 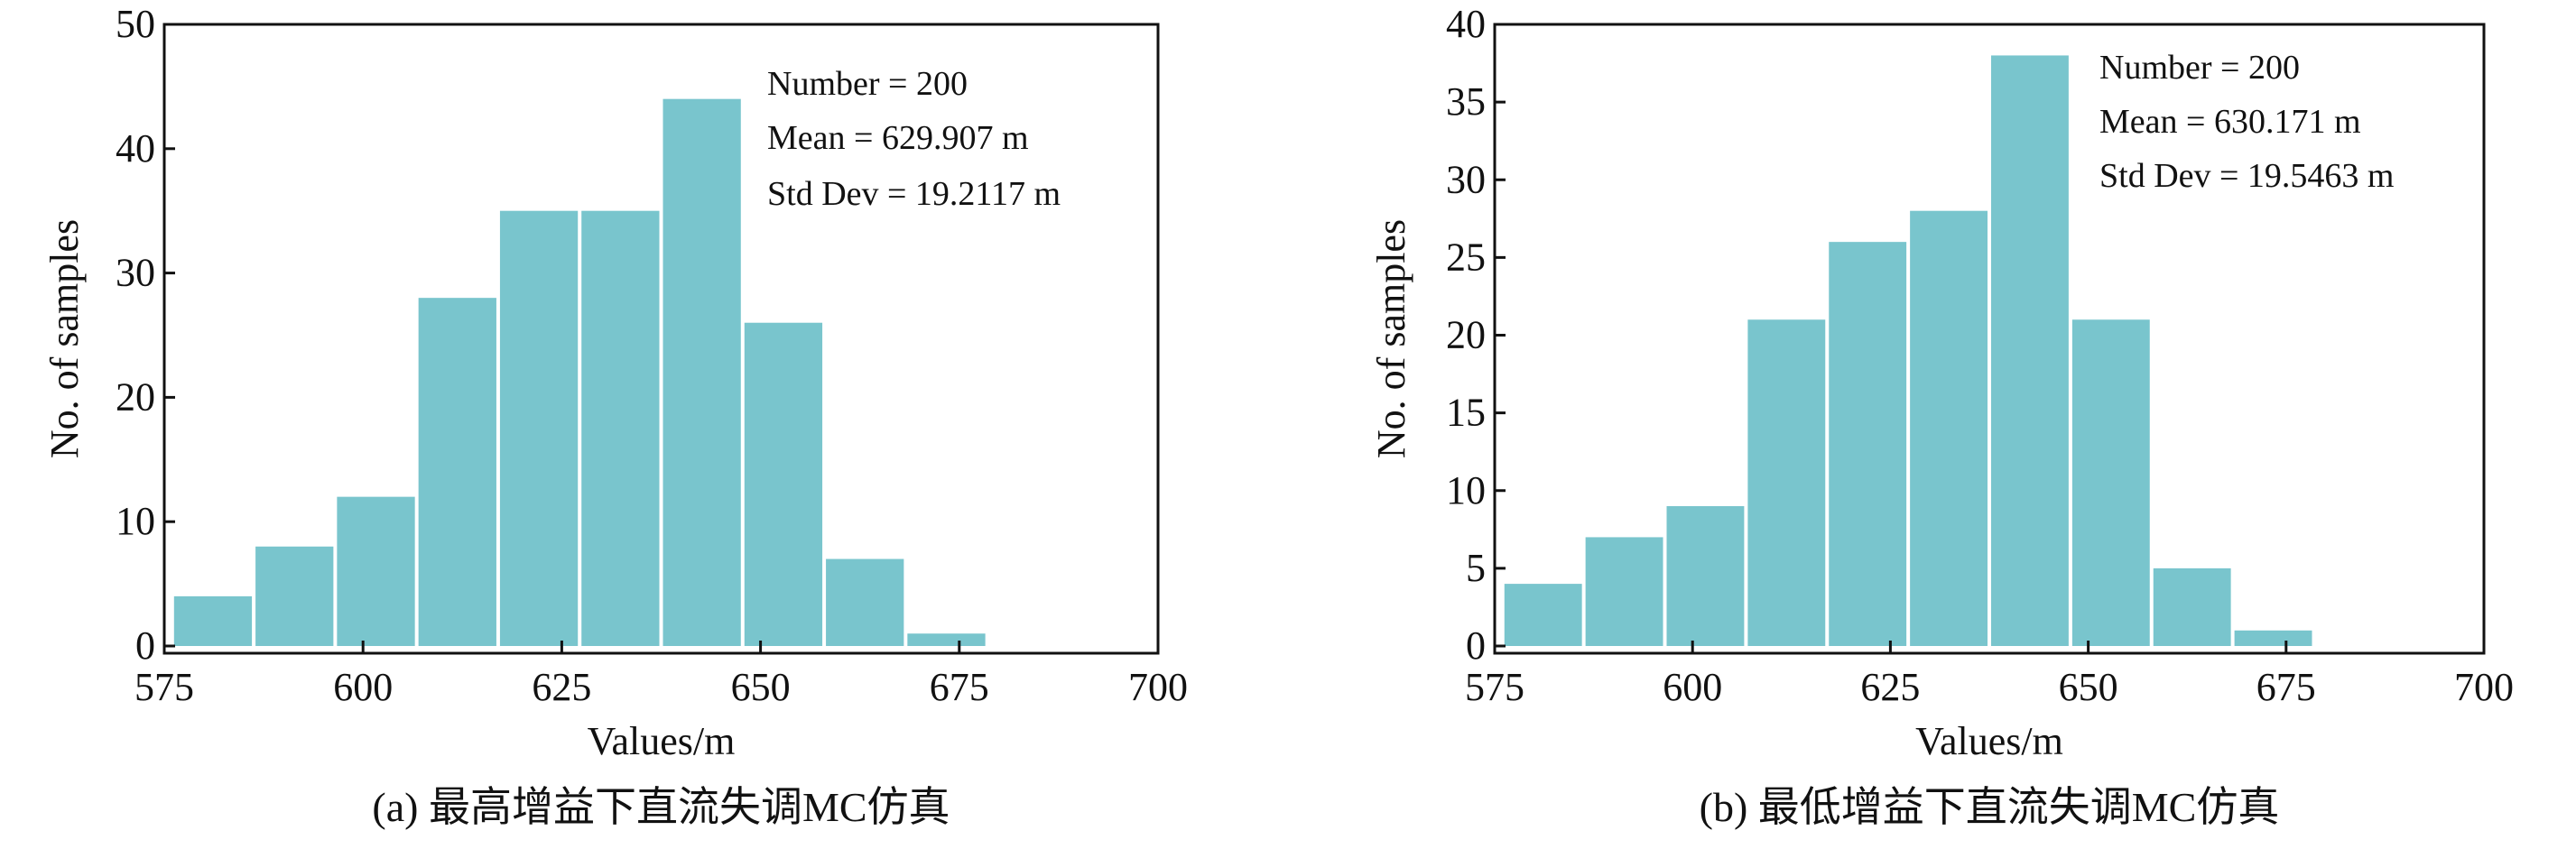 What do you see at coordinates (1466, 257) in the screenshot?
I see `y-tick-label: 25` at bounding box center [1466, 257].